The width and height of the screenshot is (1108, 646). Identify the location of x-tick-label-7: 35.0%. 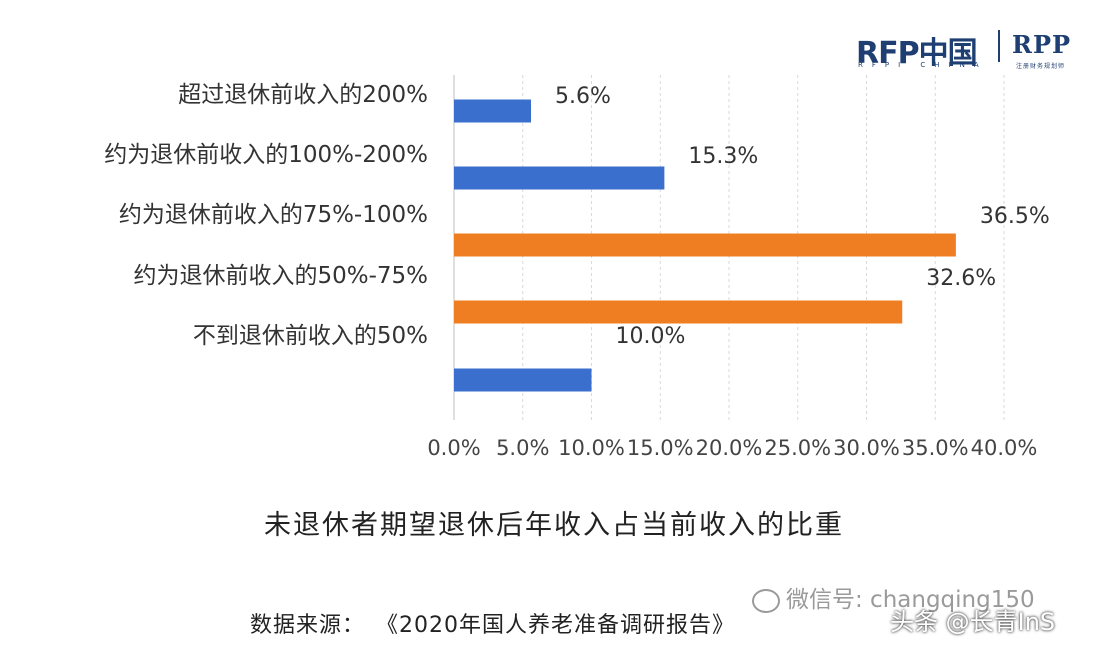
(935, 448).